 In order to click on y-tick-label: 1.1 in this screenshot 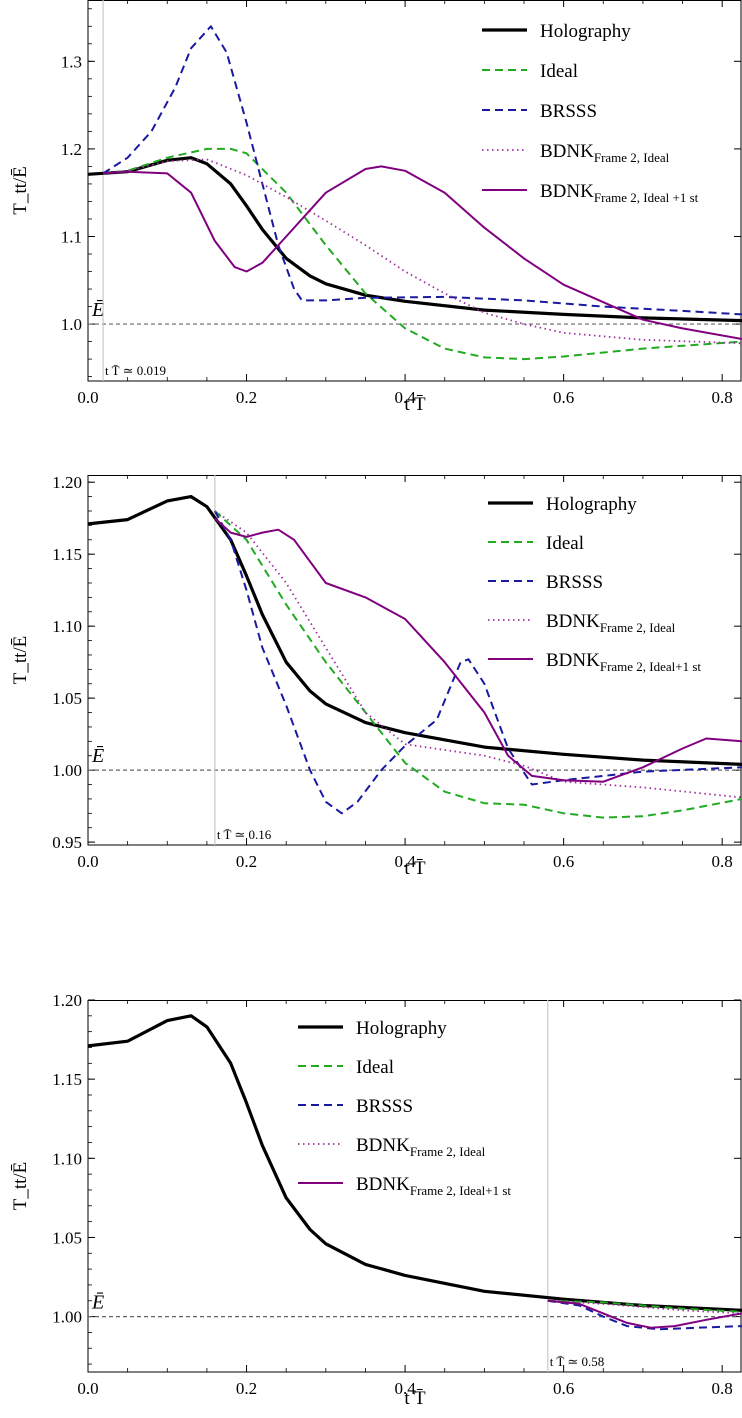, I will do `click(71, 236)`.